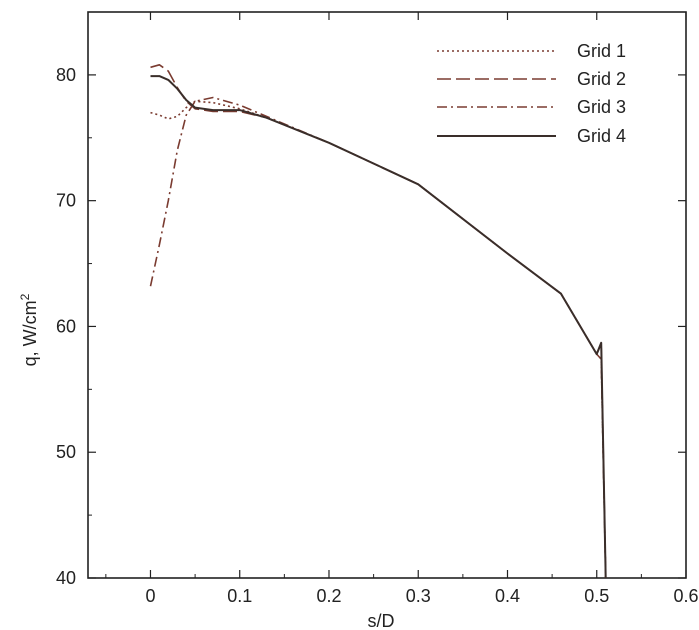 The width and height of the screenshot is (699, 630). I want to click on y-tick-label: 60, so click(66, 326).